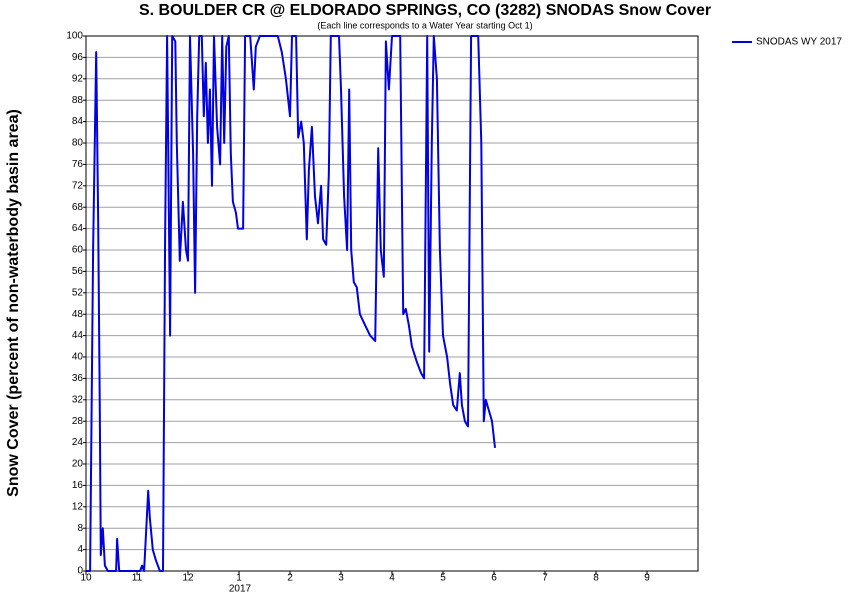  Describe the element at coordinates (86, 578) in the screenshot. I see `x-tick-label: 10` at that location.